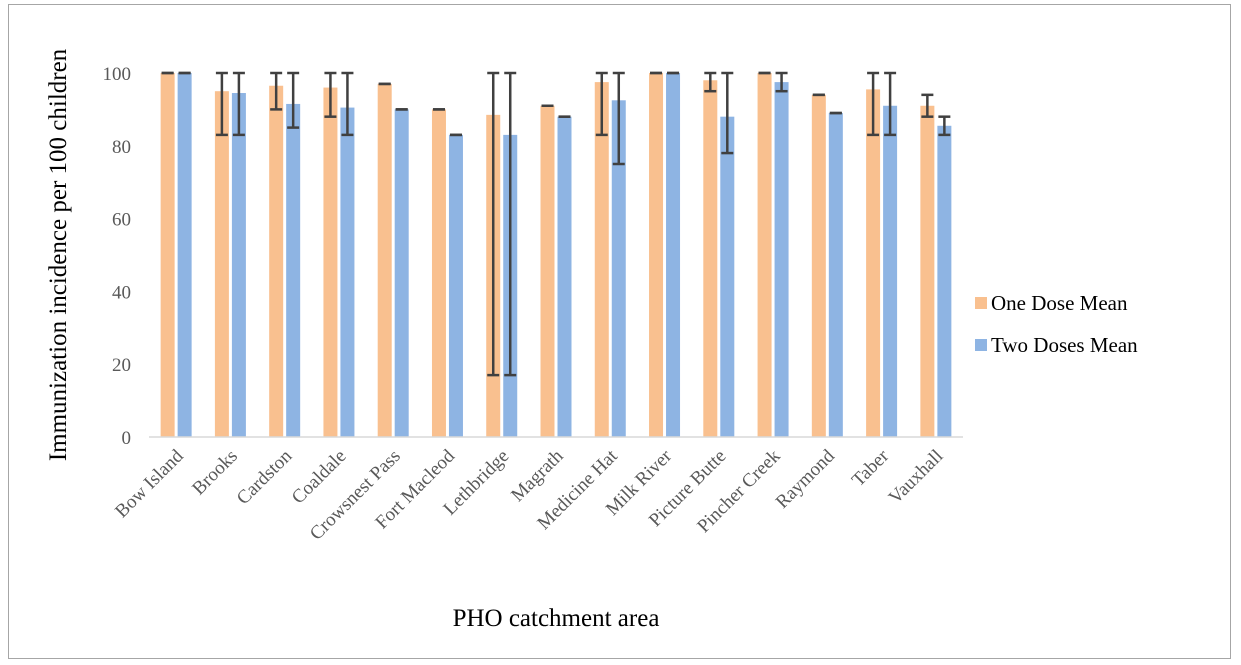  What do you see at coordinates (121, 220) in the screenshot?
I see `y-tick-label: 60` at bounding box center [121, 220].